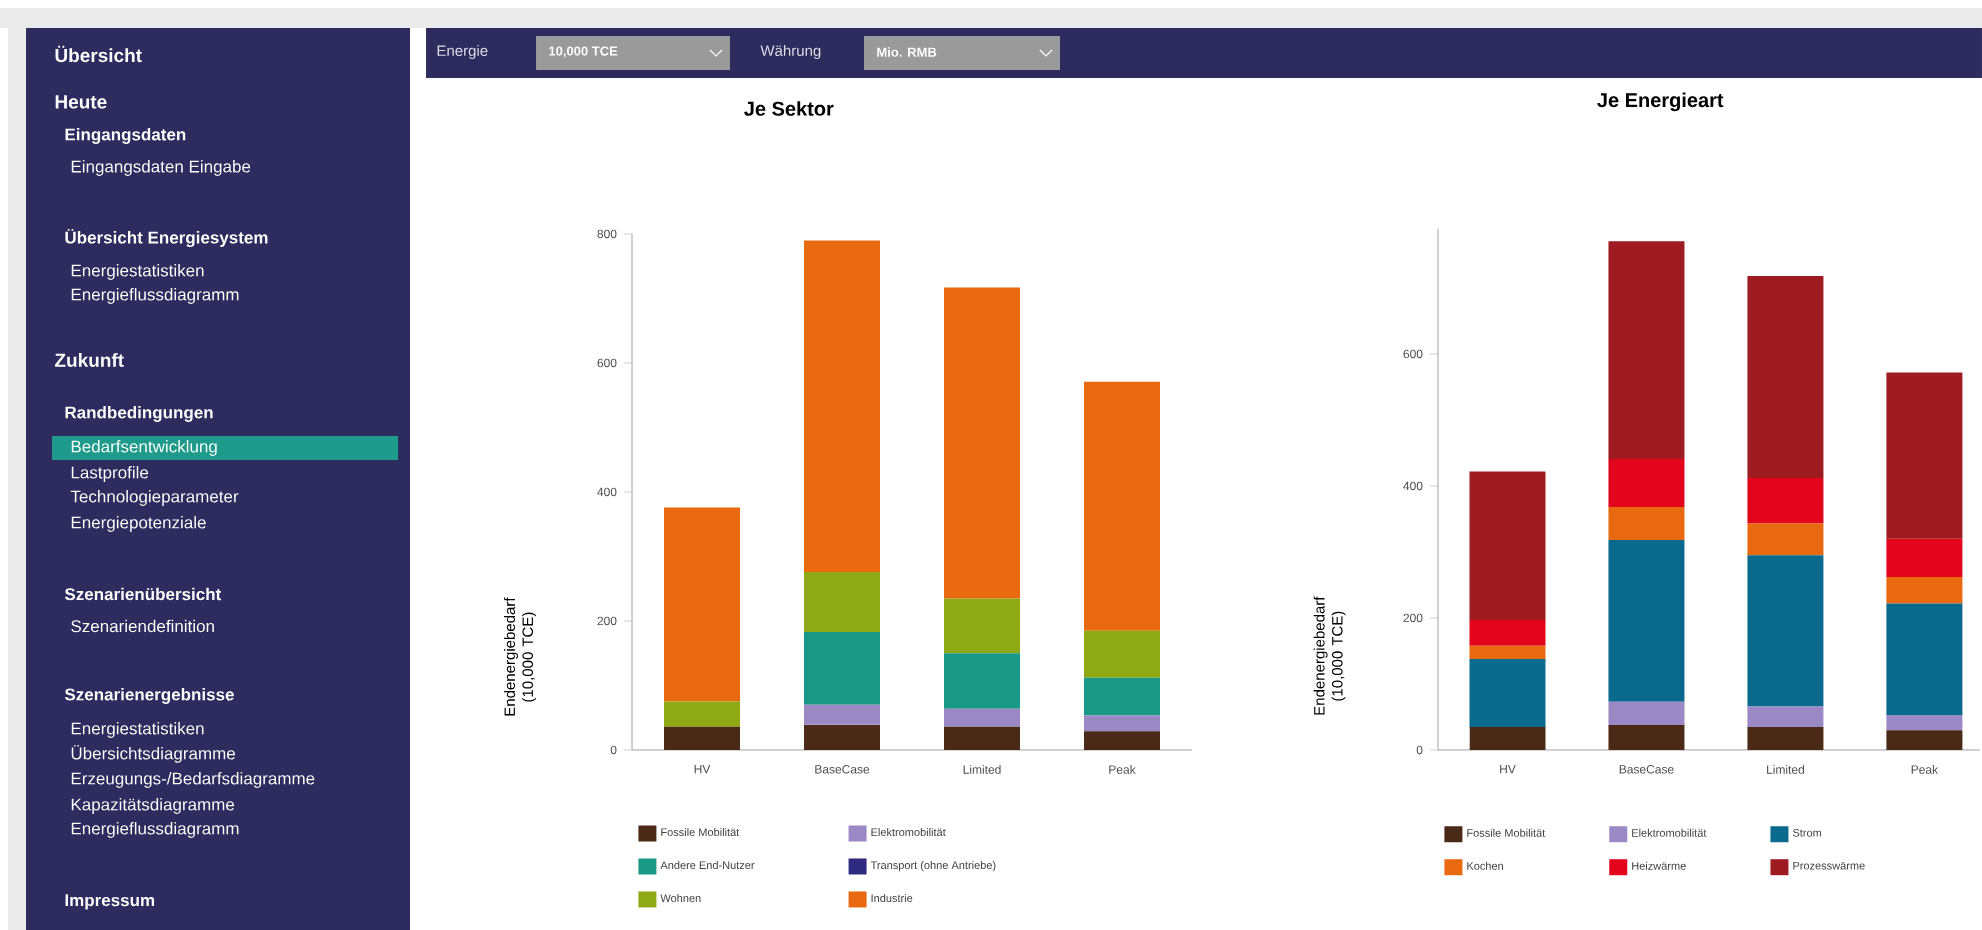 The height and width of the screenshot is (930, 1982). What do you see at coordinates (139, 414) in the screenshot?
I see `text: Randbedingungen` at bounding box center [139, 414].